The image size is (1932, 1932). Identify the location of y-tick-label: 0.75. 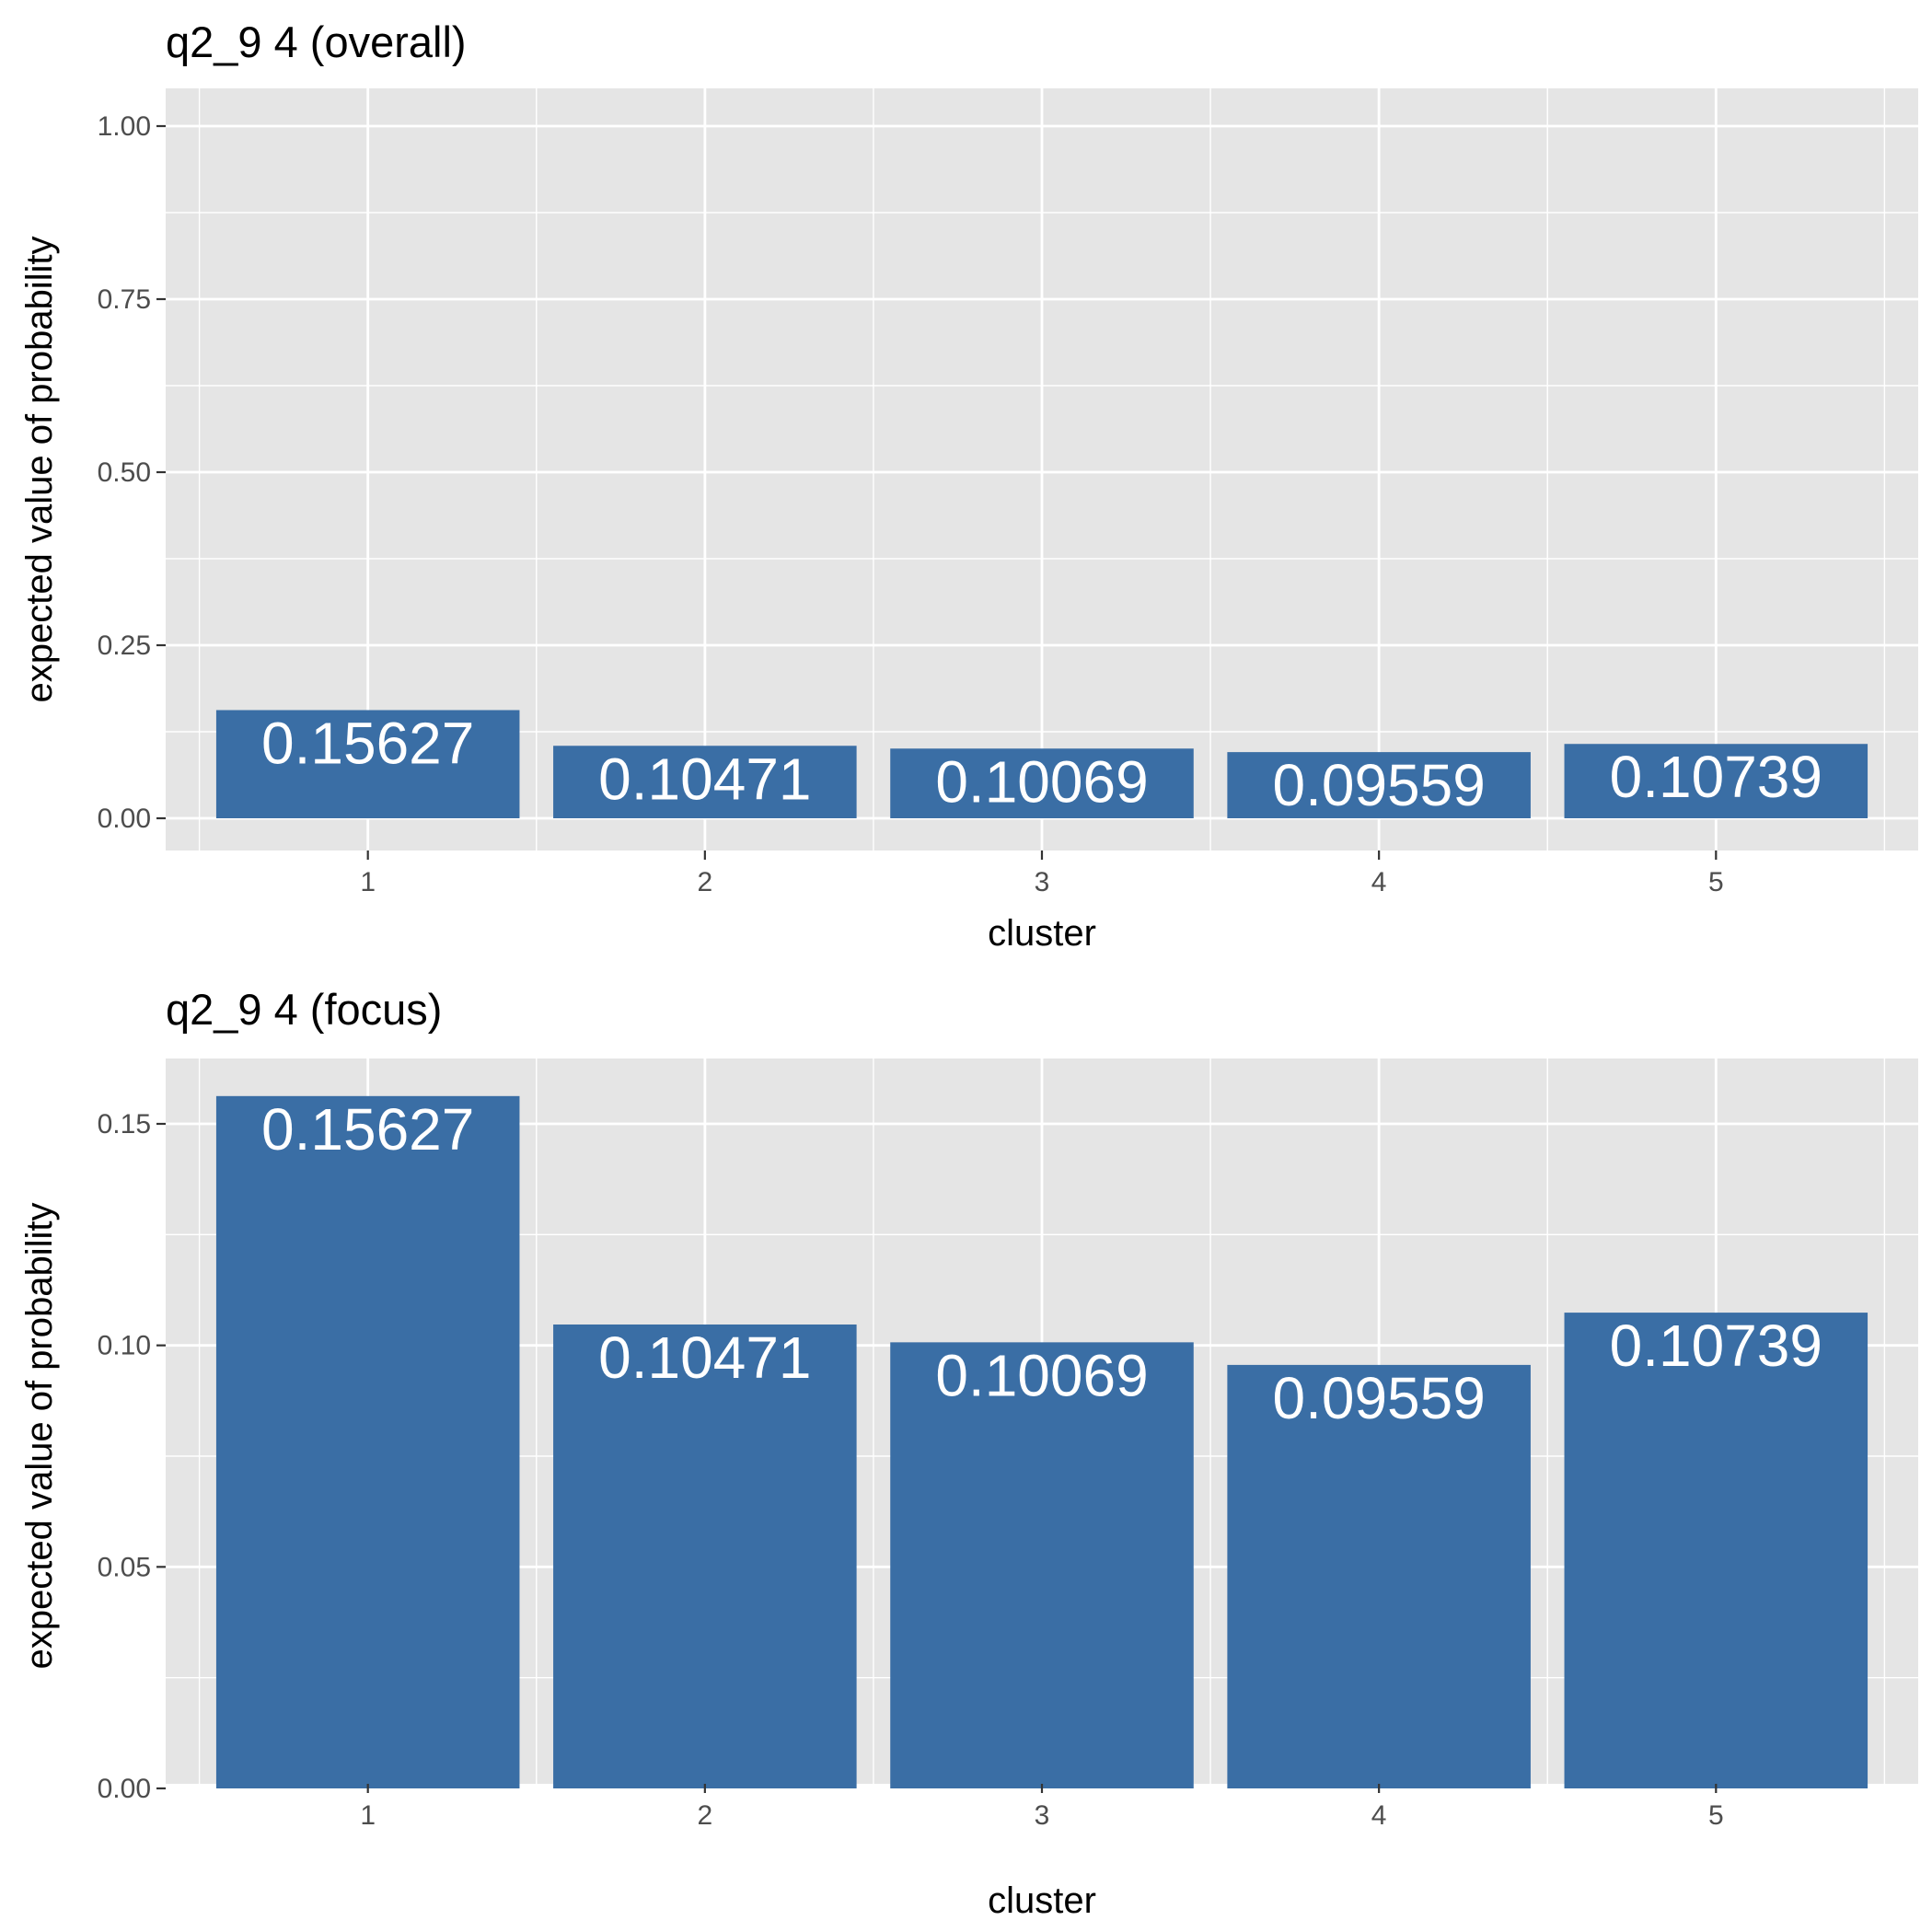
(125, 300).